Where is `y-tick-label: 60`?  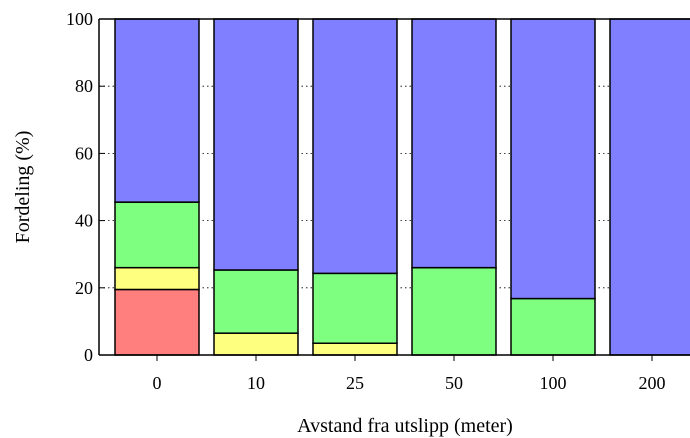
y-tick-label: 60 is located at coordinates (84, 153).